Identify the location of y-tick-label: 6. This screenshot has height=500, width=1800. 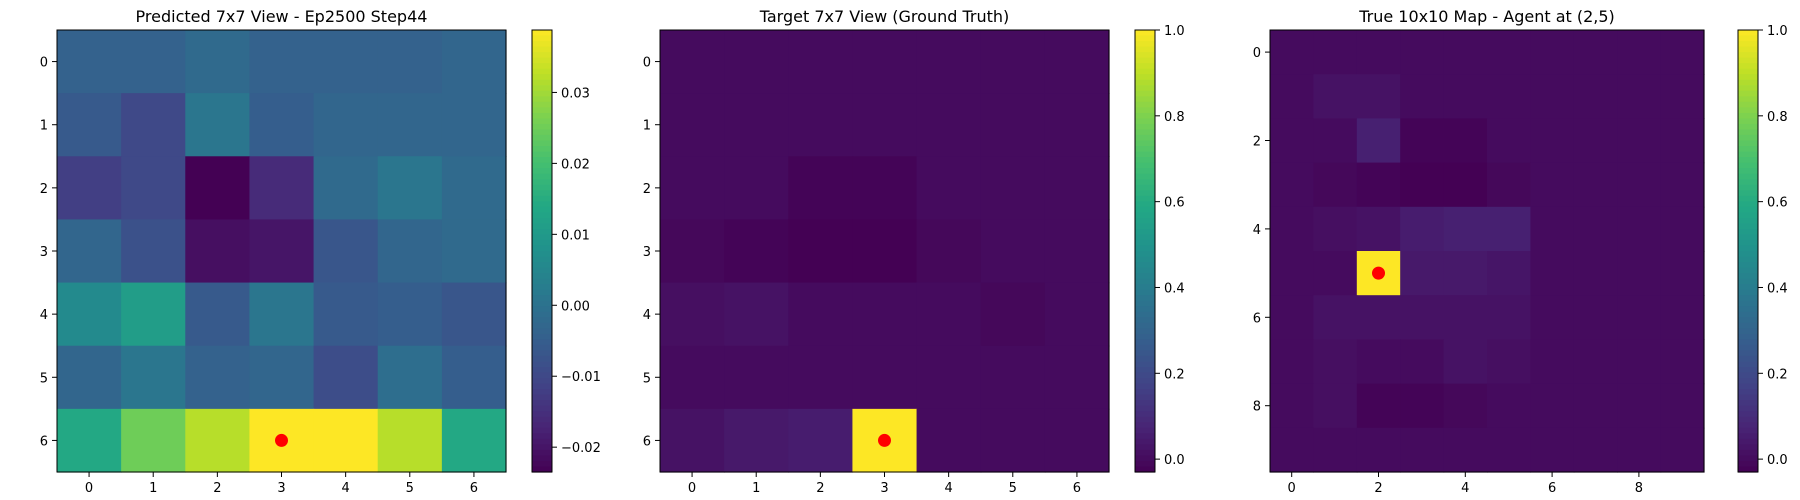
(647, 441).